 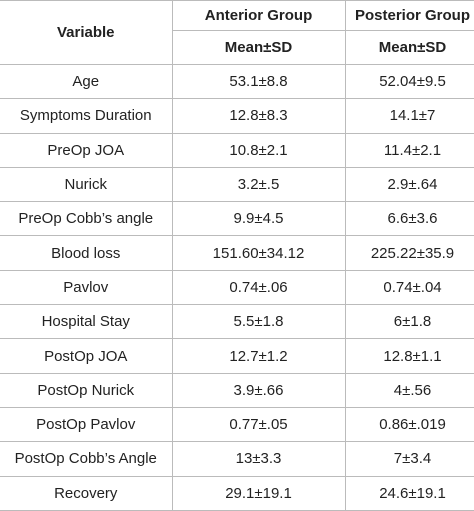 I want to click on row-label: Age, so click(x=86, y=81).